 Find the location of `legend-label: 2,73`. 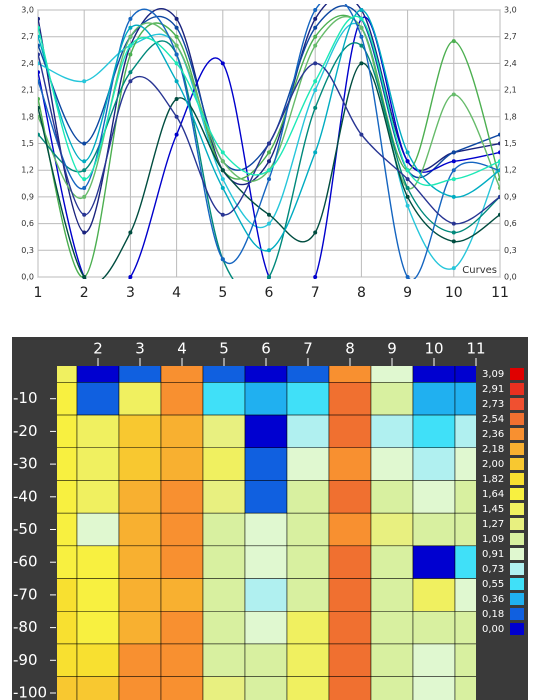

legend-label: 2,73 is located at coordinates (493, 404).